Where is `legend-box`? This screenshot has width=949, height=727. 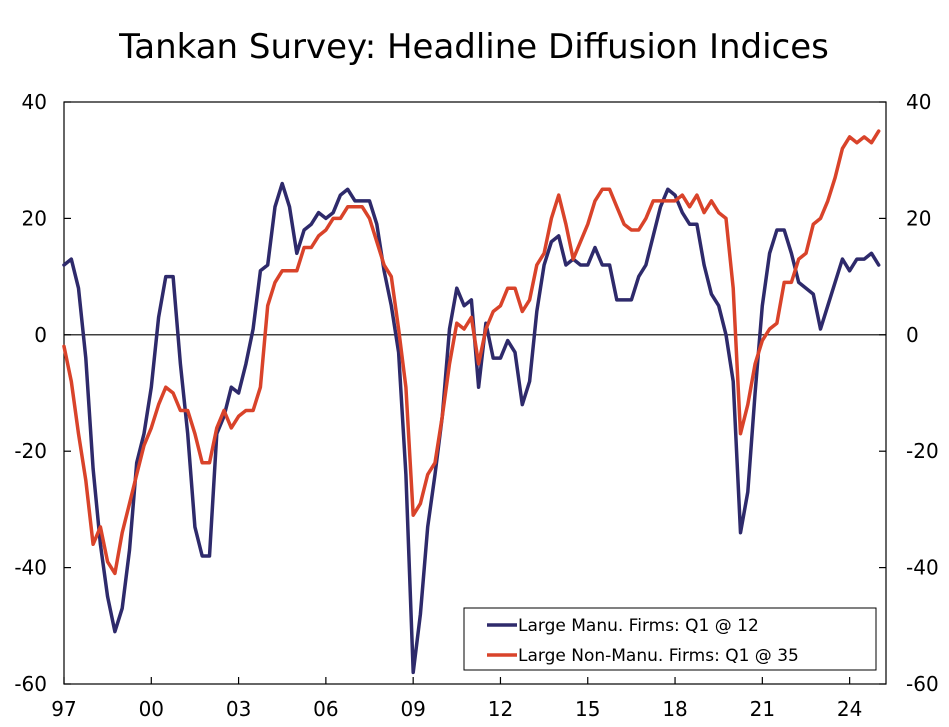 legend-box is located at coordinates (670, 639).